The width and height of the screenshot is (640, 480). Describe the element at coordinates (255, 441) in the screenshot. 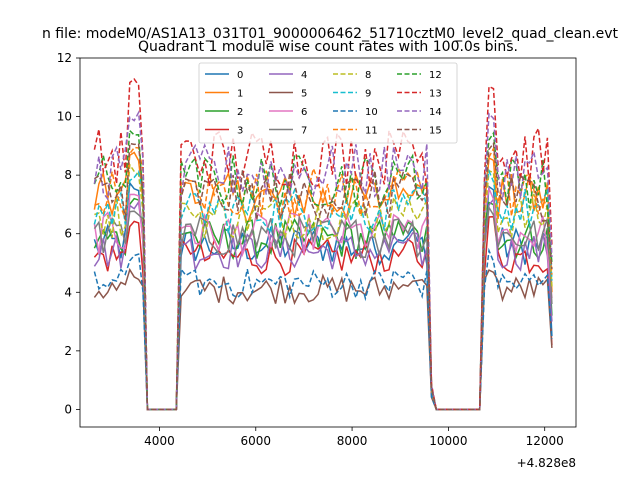

I see `x-tick-label: 6000` at that location.